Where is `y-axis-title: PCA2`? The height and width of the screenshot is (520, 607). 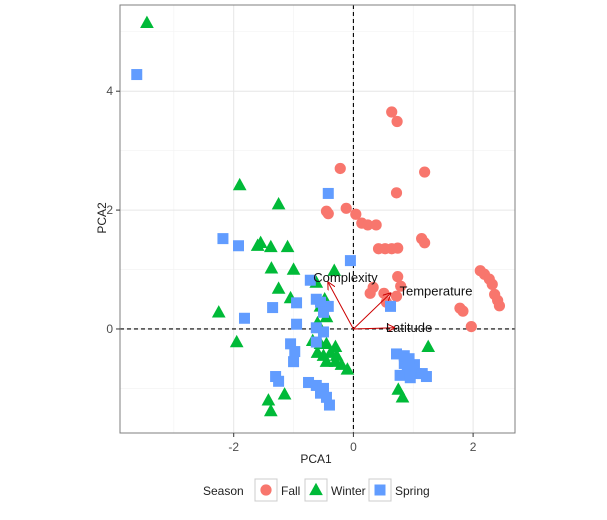
y-axis-title: PCA2 is located at coordinates (102, 218).